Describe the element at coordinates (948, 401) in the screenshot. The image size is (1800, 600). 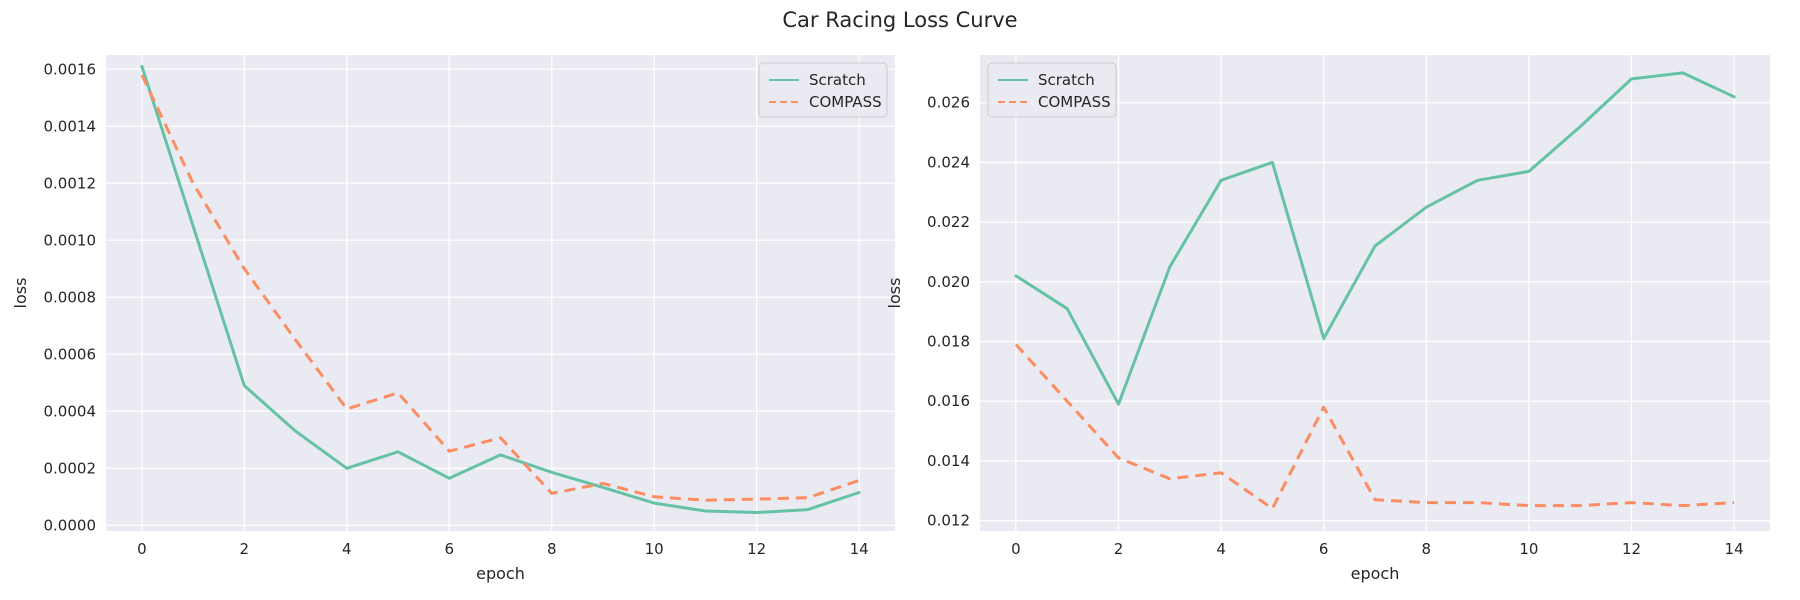
I see `y-tick-label: 0.016` at that location.